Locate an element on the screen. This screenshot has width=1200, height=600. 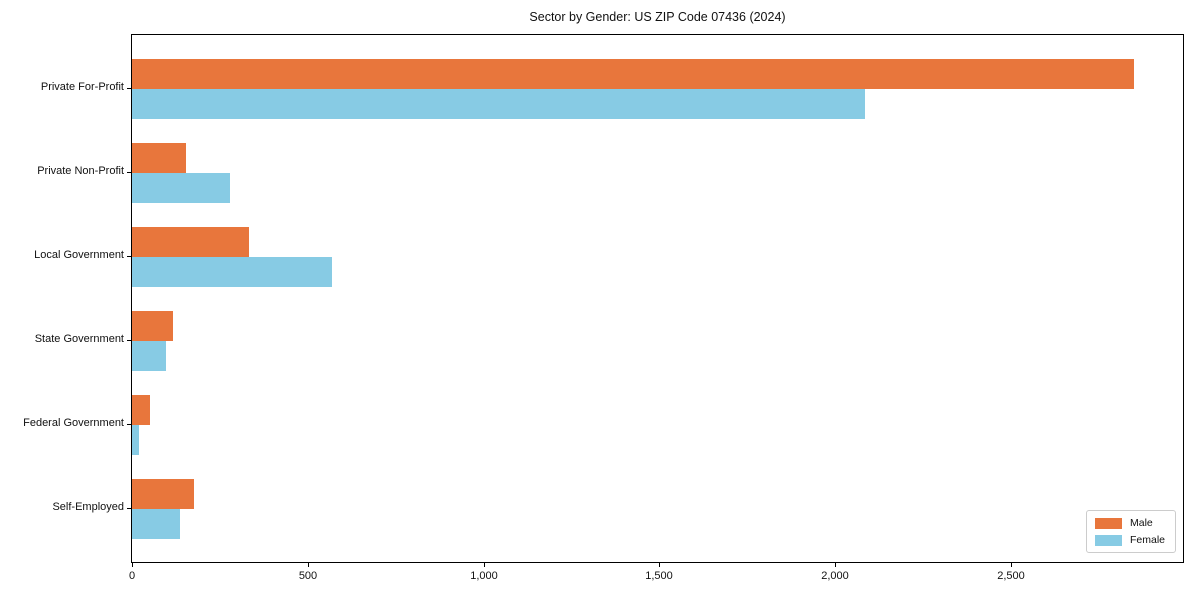
x-tick-label-1-500: 1,500 is located at coordinates (659, 576).